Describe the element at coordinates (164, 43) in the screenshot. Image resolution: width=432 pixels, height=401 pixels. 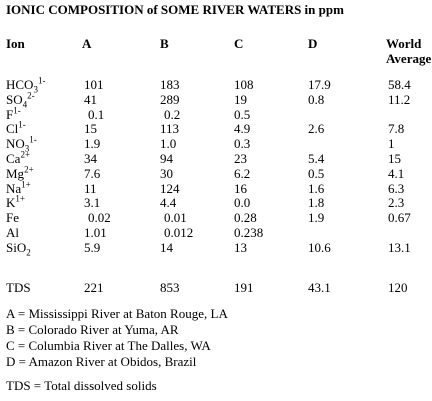
I see `header-b: B` at that location.